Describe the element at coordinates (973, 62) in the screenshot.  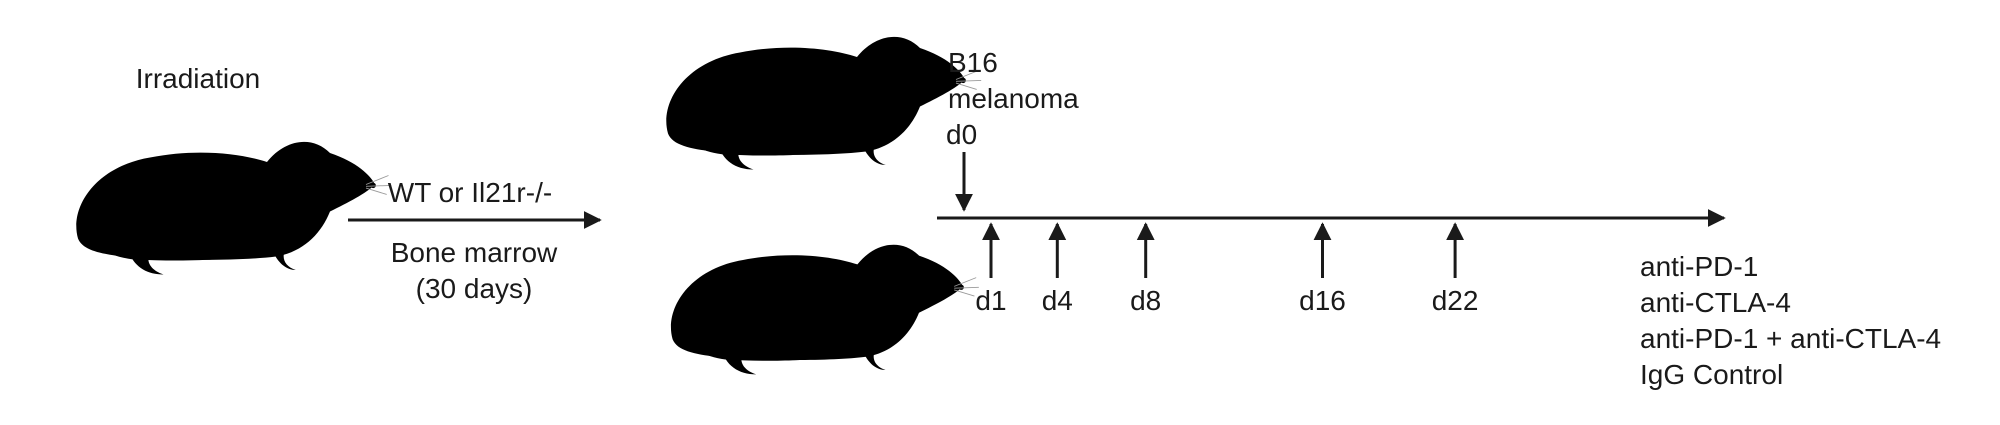
I see `tumor-label-line1: B16` at that location.